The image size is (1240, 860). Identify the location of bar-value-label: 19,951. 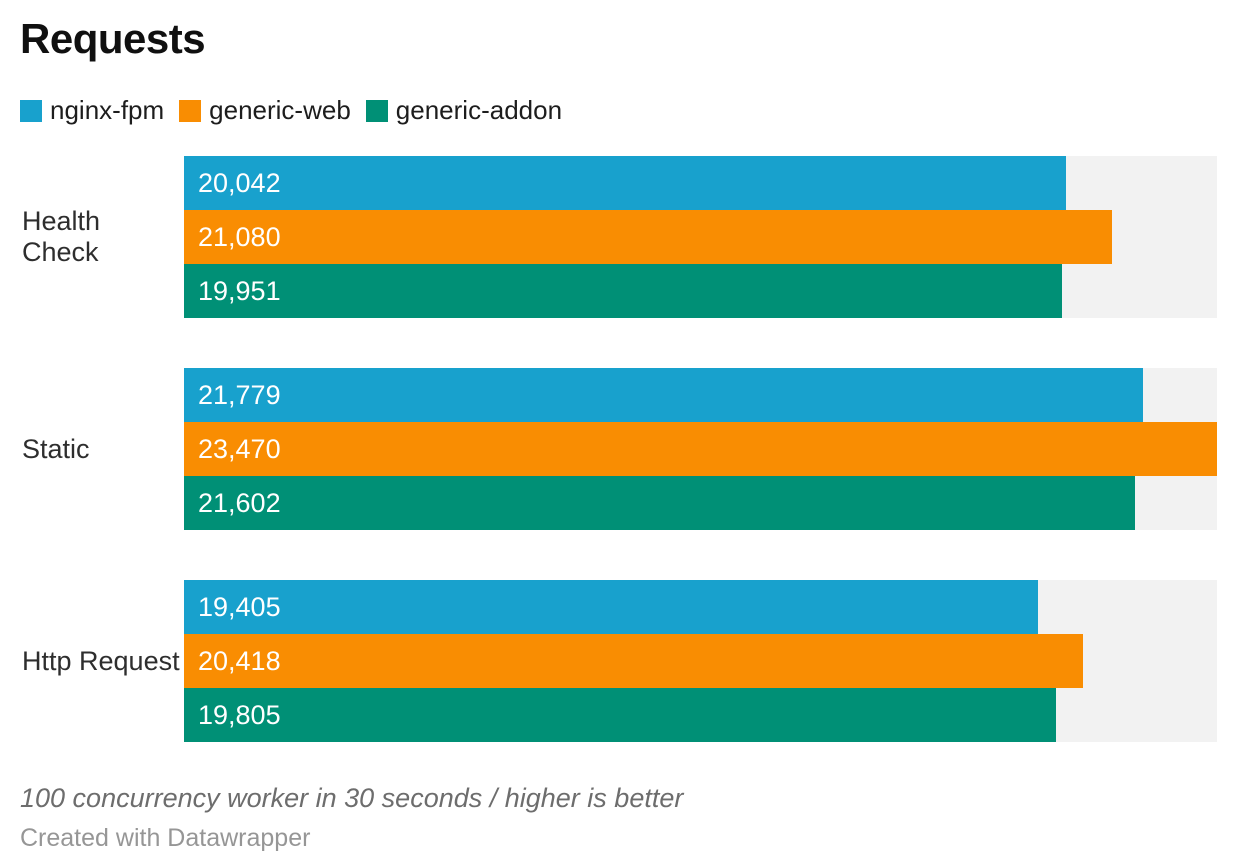
(239, 290).